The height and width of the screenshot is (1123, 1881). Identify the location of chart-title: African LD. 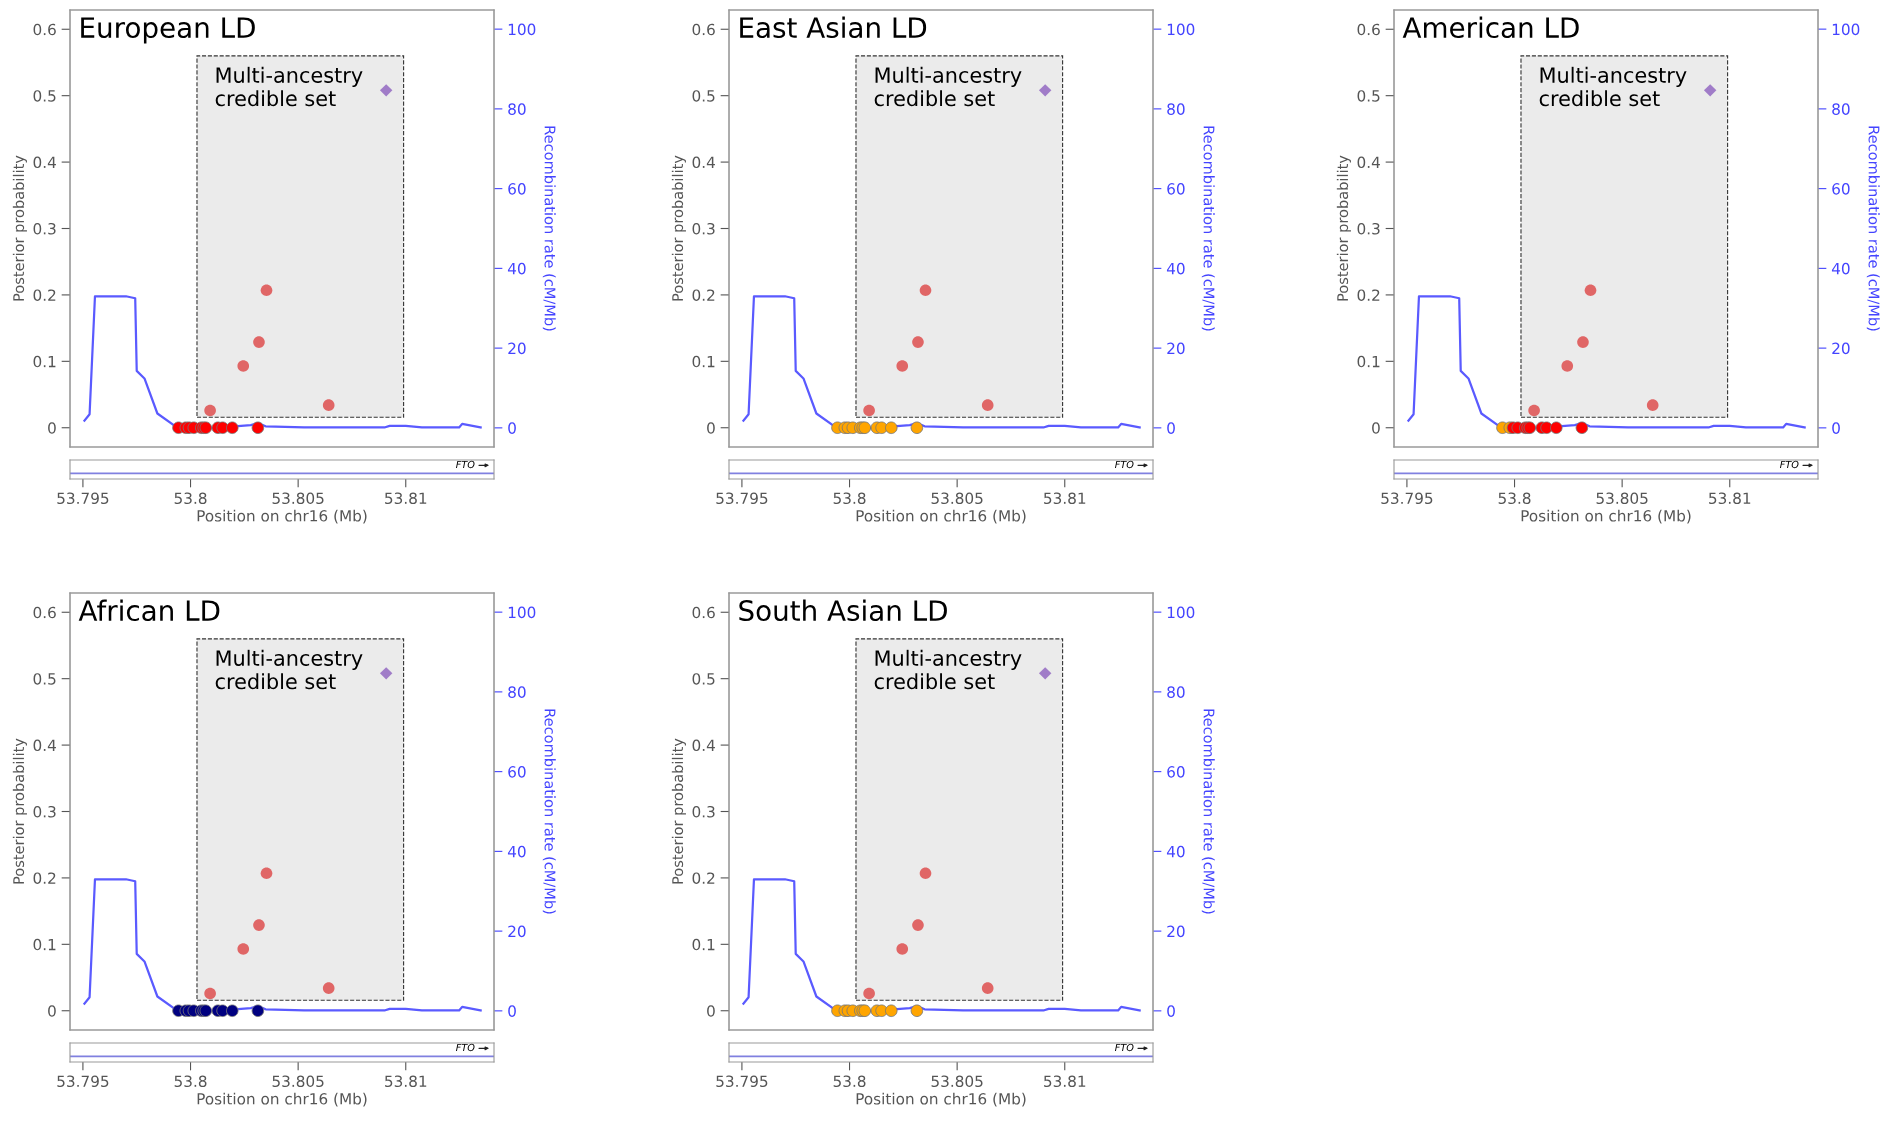
(149, 610).